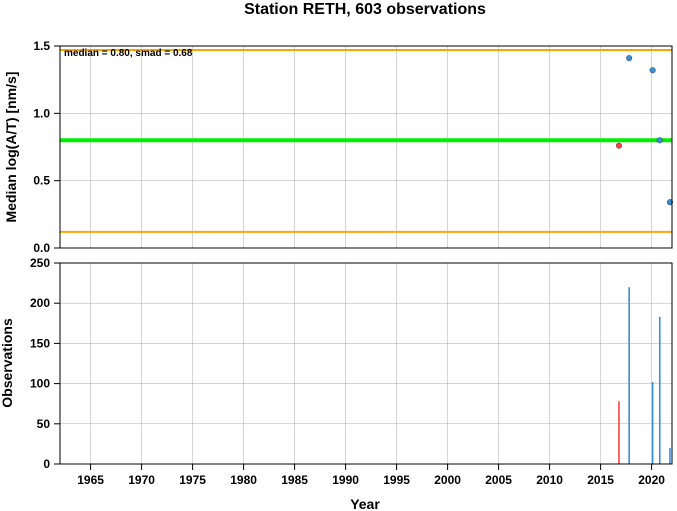 This screenshot has width=677, height=511. Describe the element at coordinates (549, 480) in the screenshot. I see `x-tick-label: 2010` at that location.